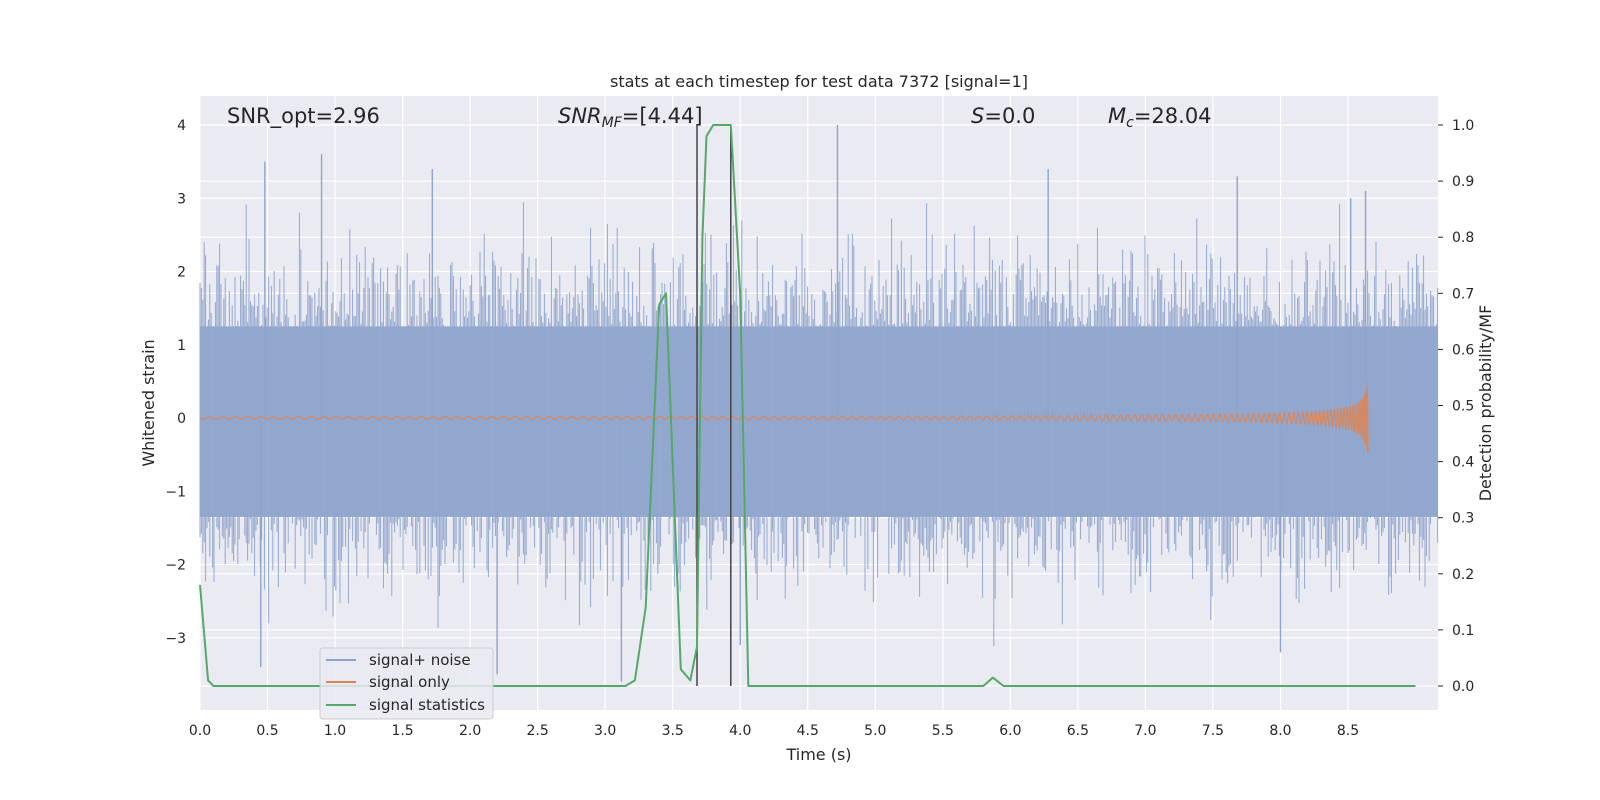  Describe the element at coordinates (181, 346) in the screenshot. I see `y-tick-label: 1` at that location.